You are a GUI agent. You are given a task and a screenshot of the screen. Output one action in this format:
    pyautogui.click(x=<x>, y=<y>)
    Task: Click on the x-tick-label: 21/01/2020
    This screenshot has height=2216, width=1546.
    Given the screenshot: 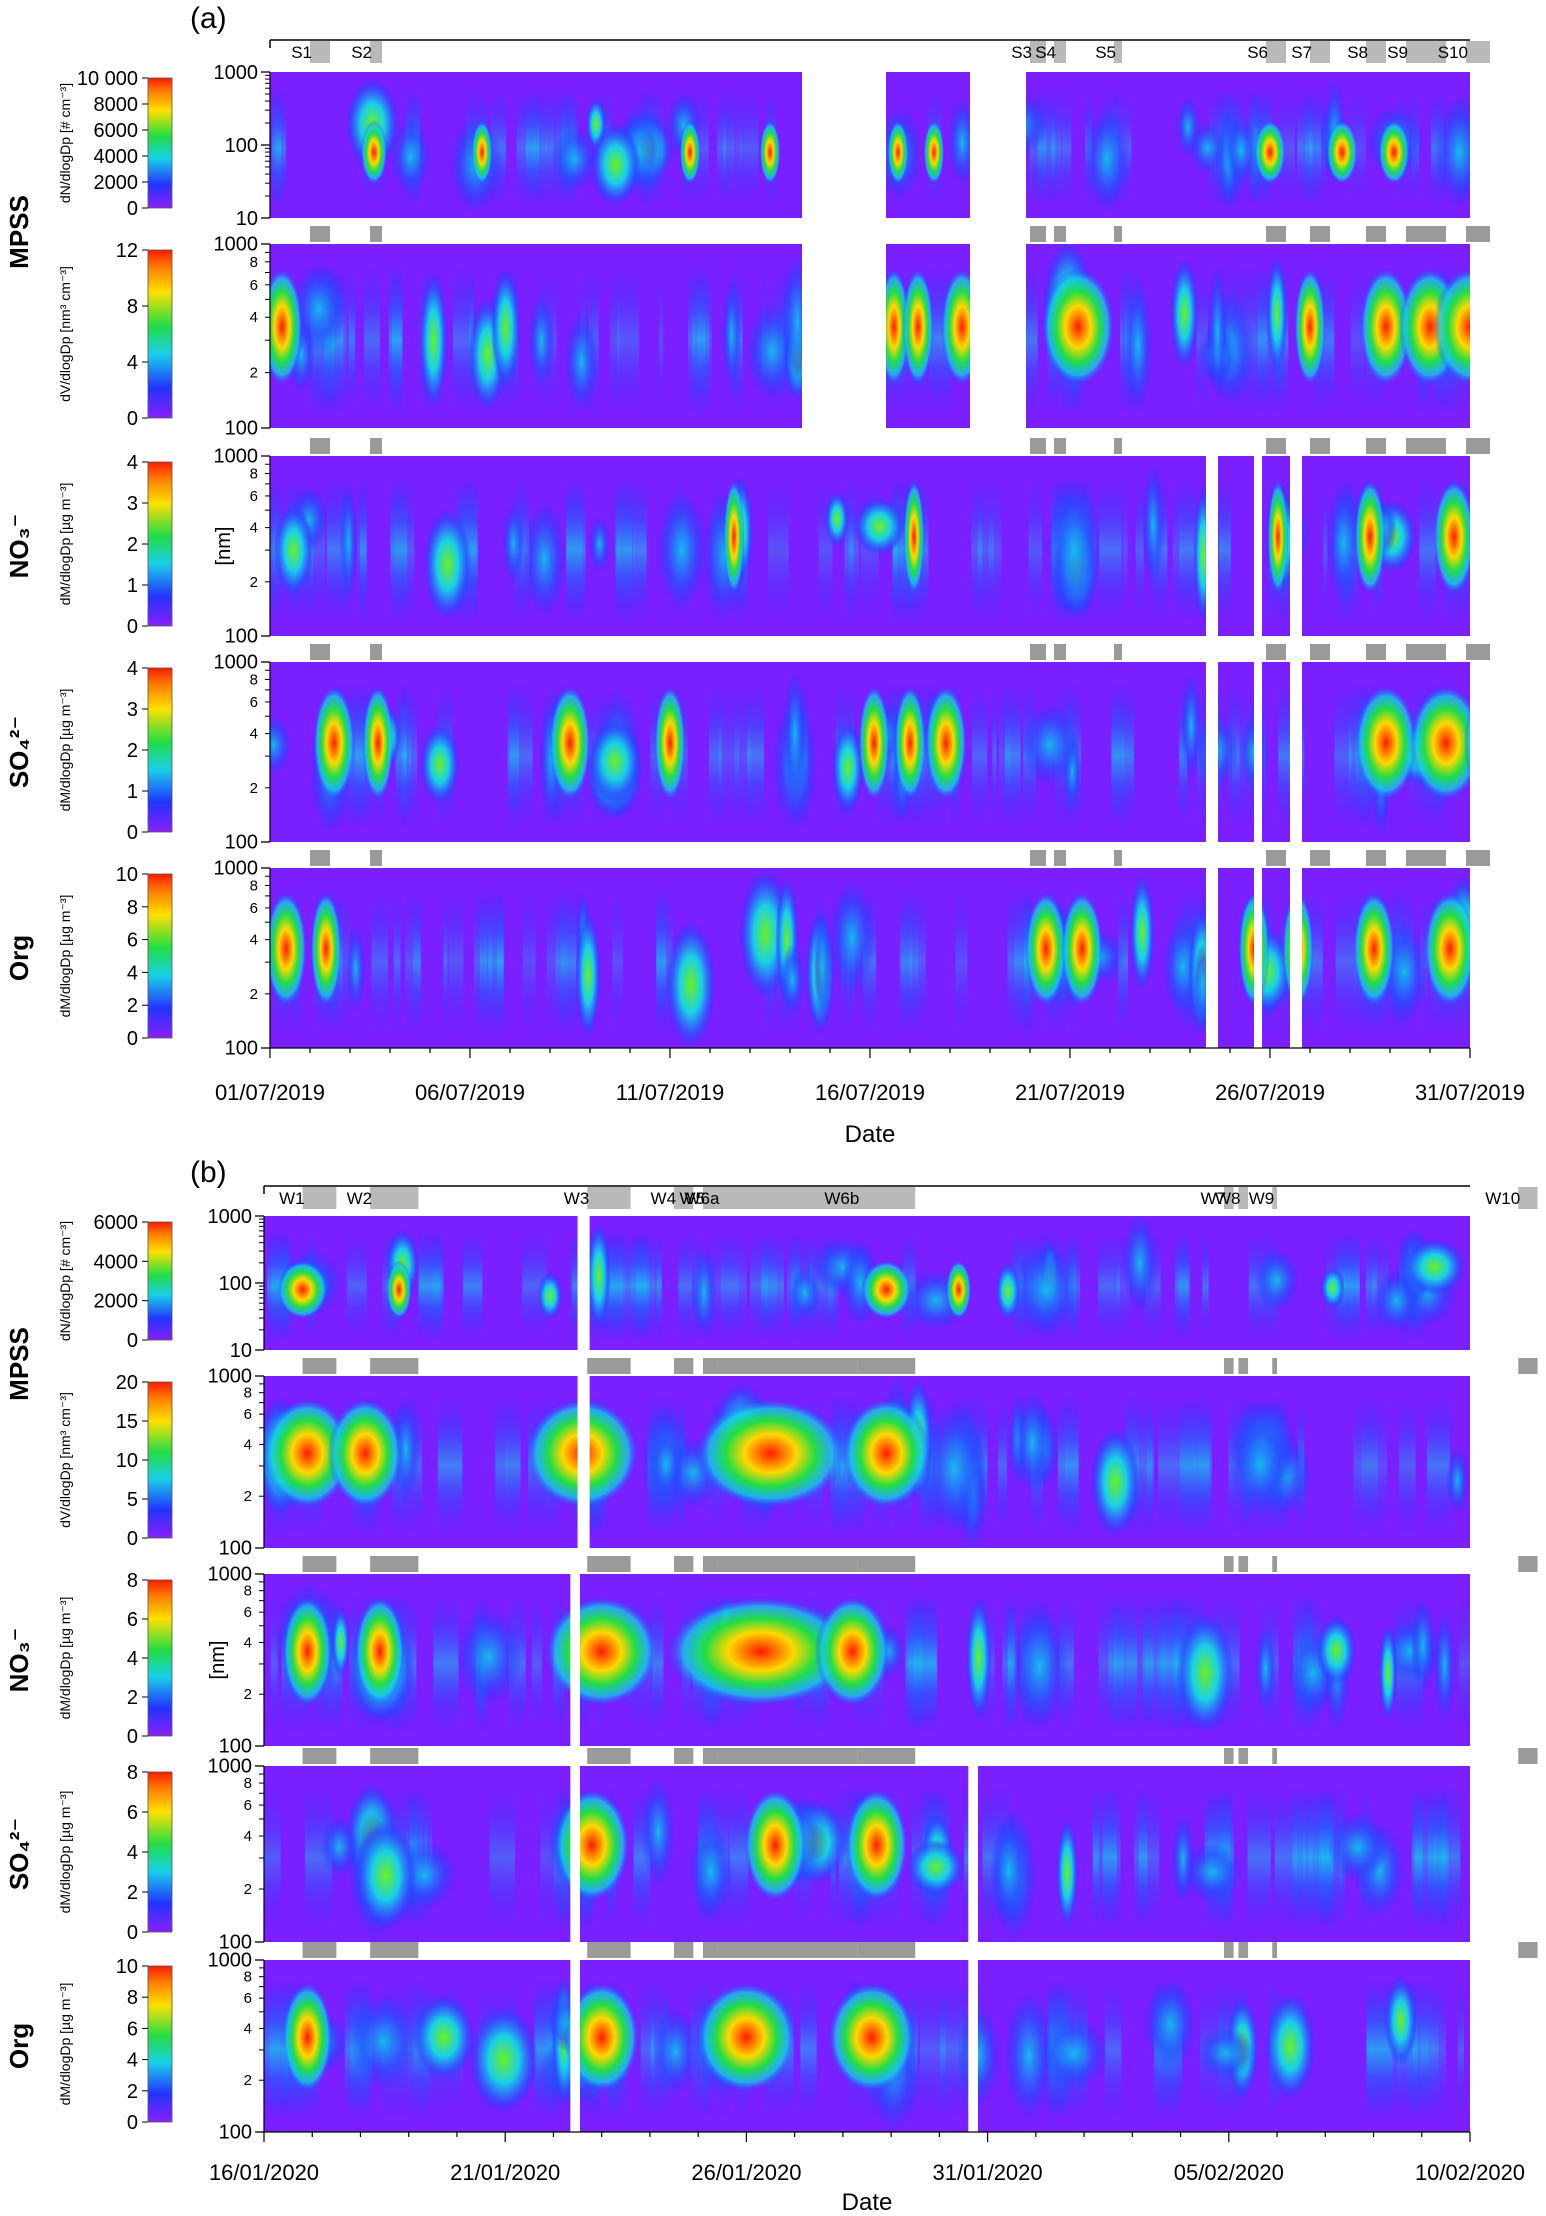 What is the action you would take?
    pyautogui.click(x=505, y=2172)
    